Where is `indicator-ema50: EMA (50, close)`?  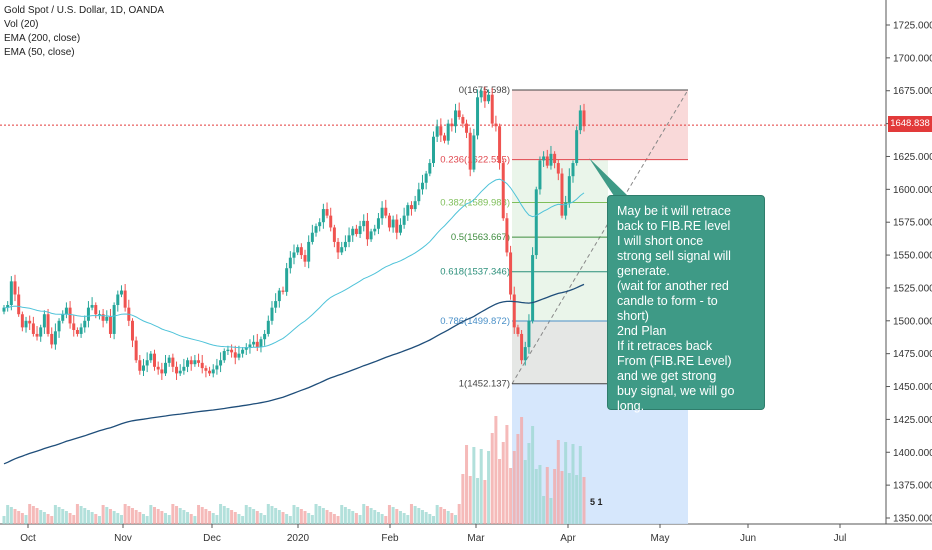 indicator-ema50: EMA (50, close) is located at coordinates (39, 52).